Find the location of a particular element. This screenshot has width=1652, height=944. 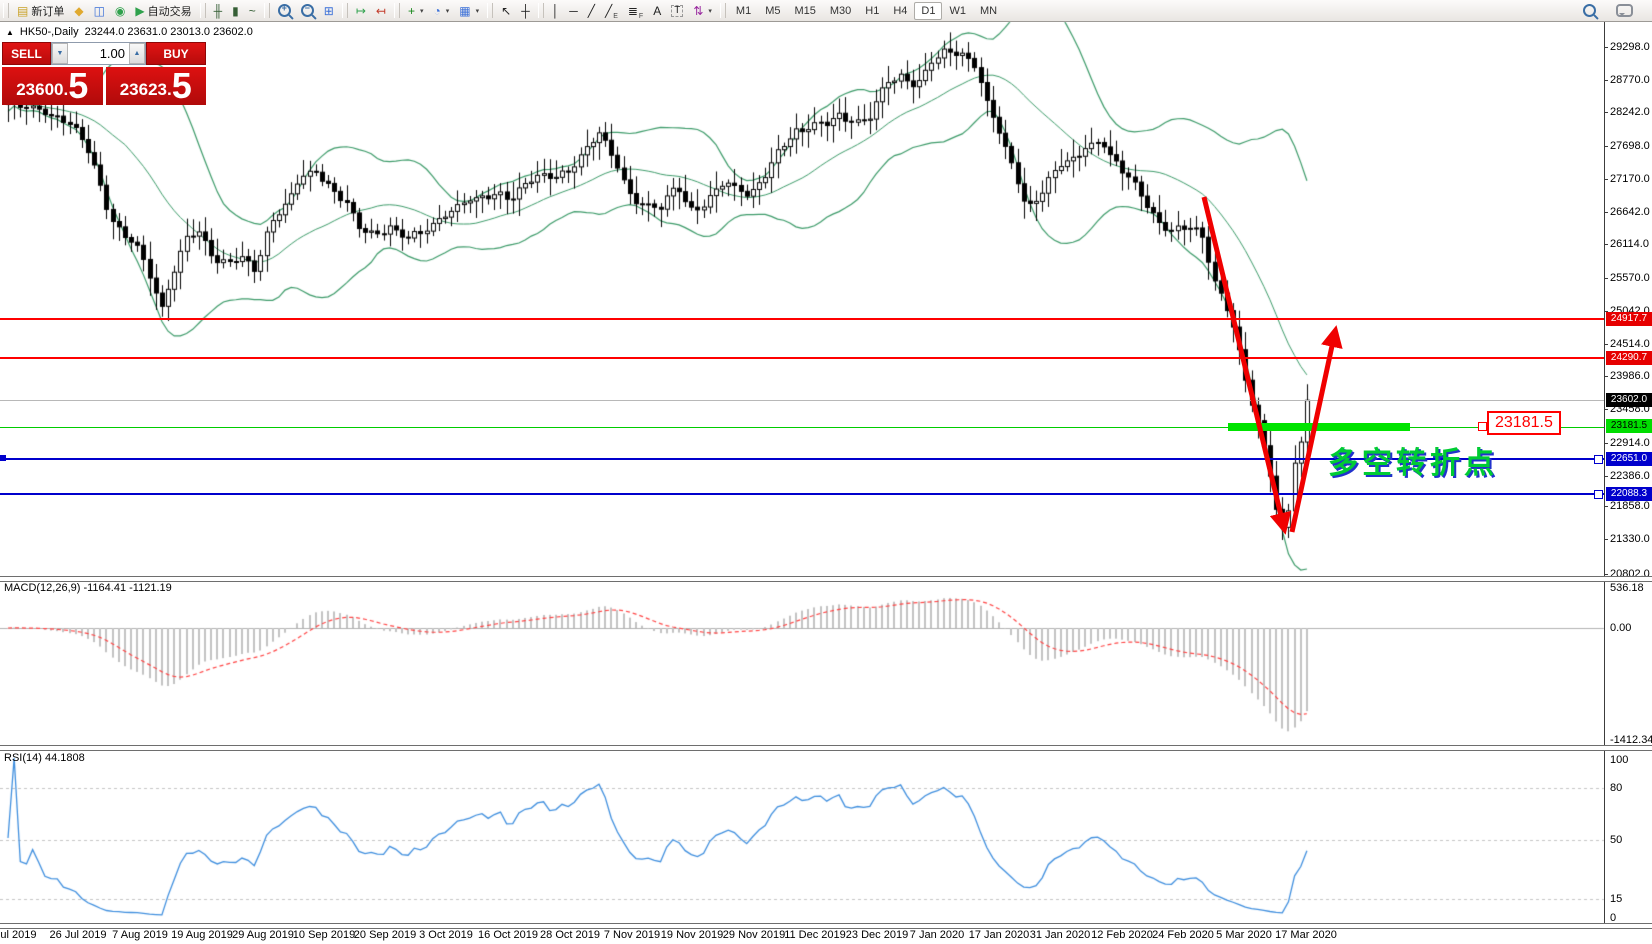

new-order-button: ▤ 新订单 is located at coordinates (40, 11).